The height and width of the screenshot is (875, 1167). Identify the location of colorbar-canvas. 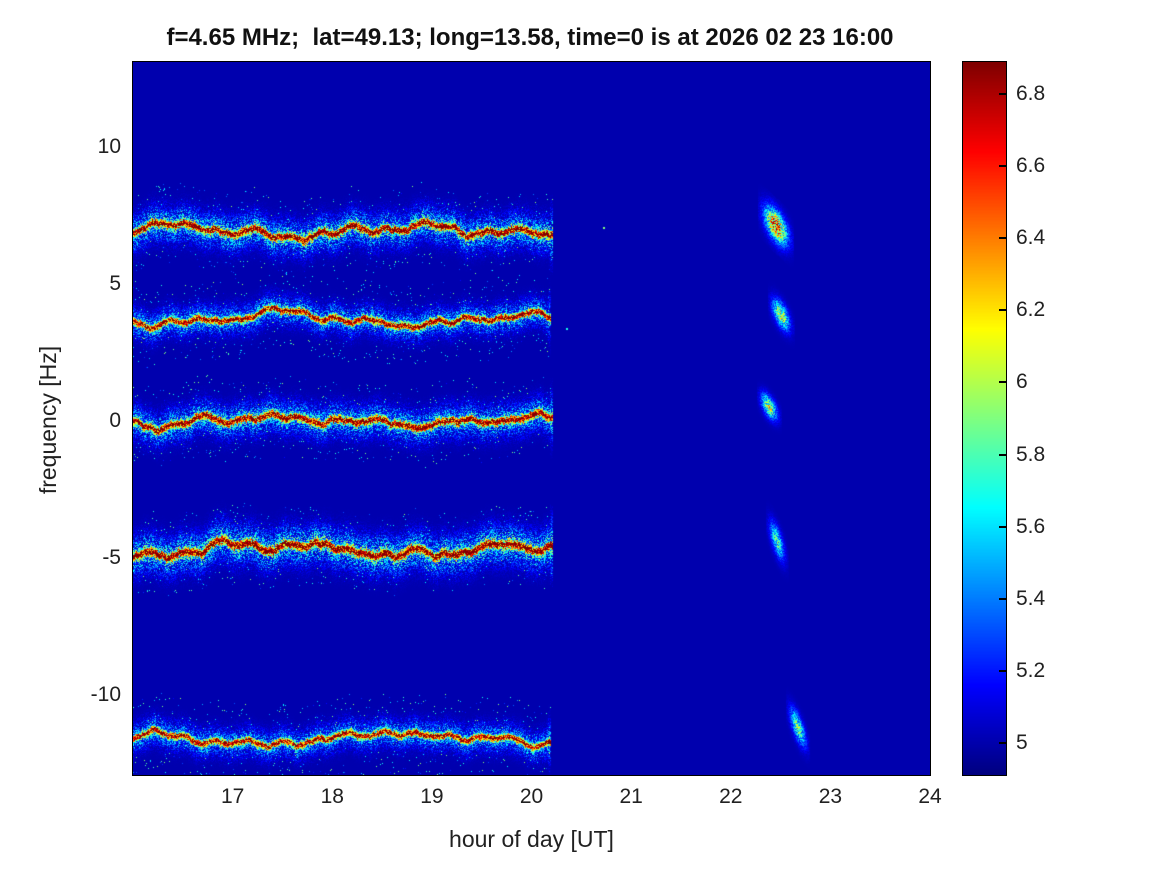
(984, 418).